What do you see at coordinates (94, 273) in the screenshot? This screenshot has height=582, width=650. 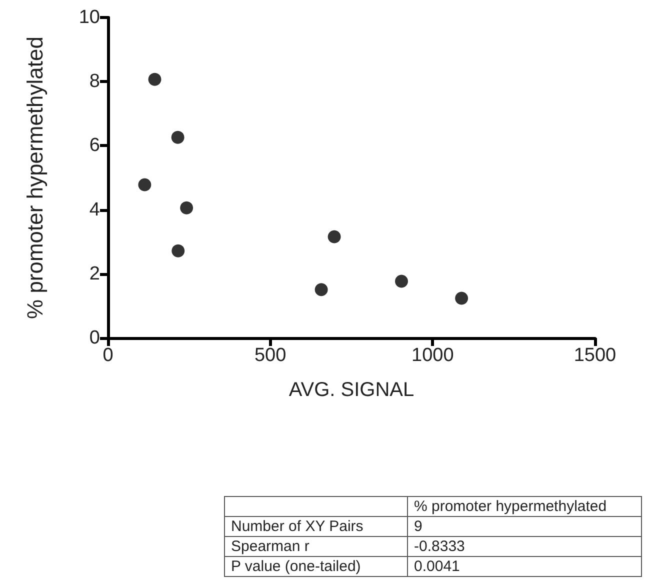 I see `y-tick-label: 2` at bounding box center [94, 273].